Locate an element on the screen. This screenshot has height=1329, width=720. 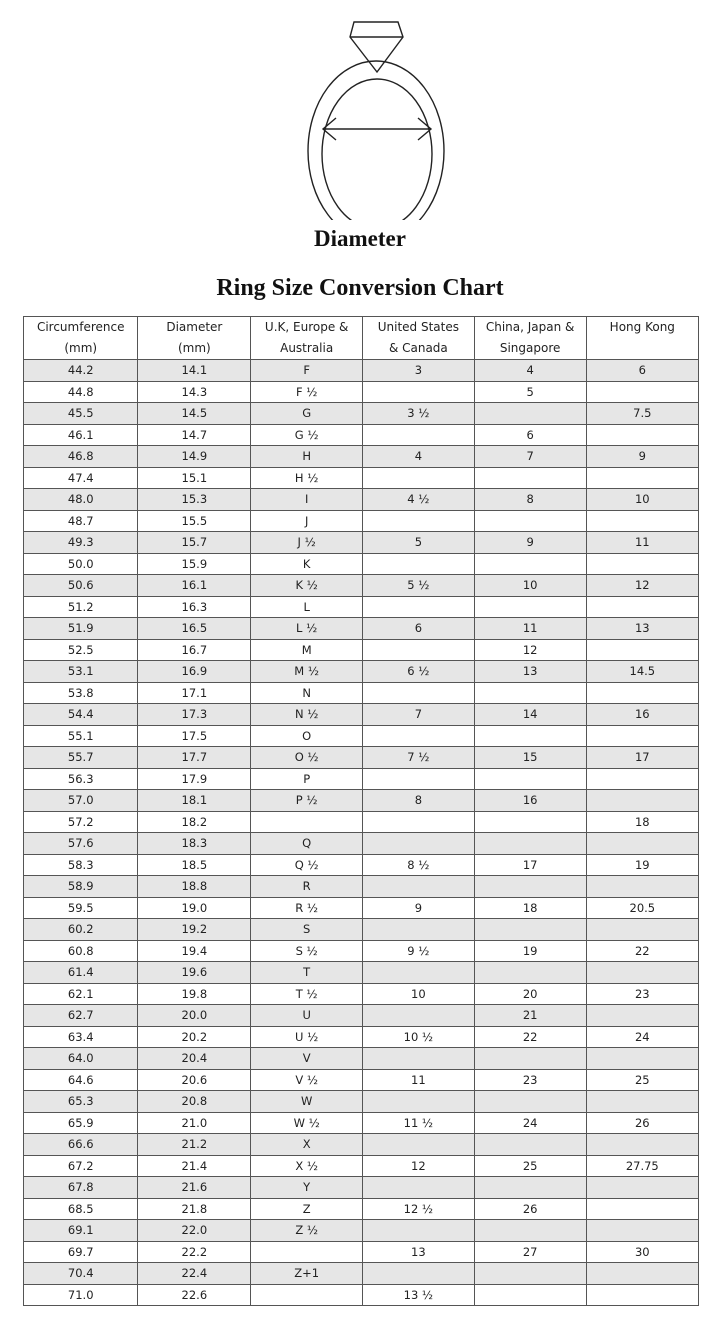
table-cell: 18.2 is located at coordinates (194, 821).